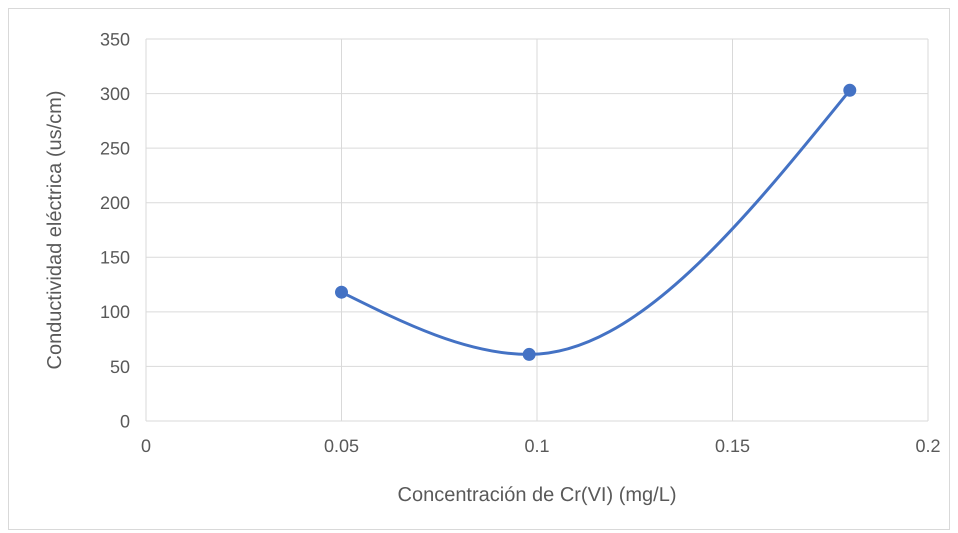 The width and height of the screenshot is (958, 533). What do you see at coordinates (115, 258) in the screenshot?
I see `y-tick-label: 150` at bounding box center [115, 258].